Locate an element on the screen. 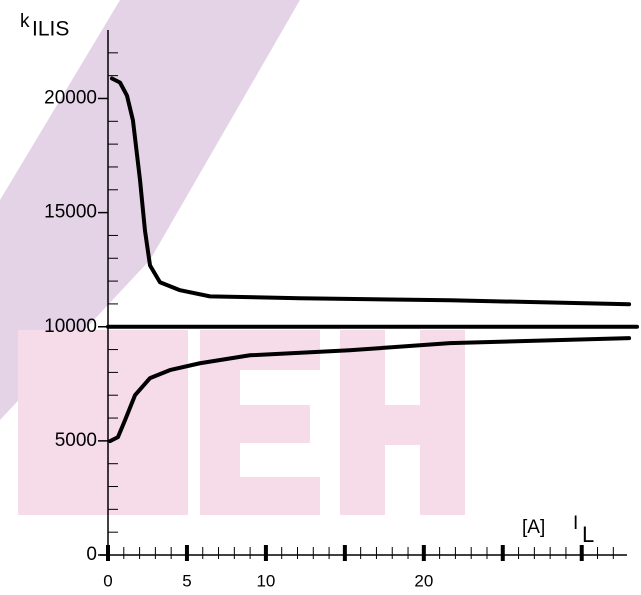  y-tick-label: 15000 is located at coordinates (70, 212).